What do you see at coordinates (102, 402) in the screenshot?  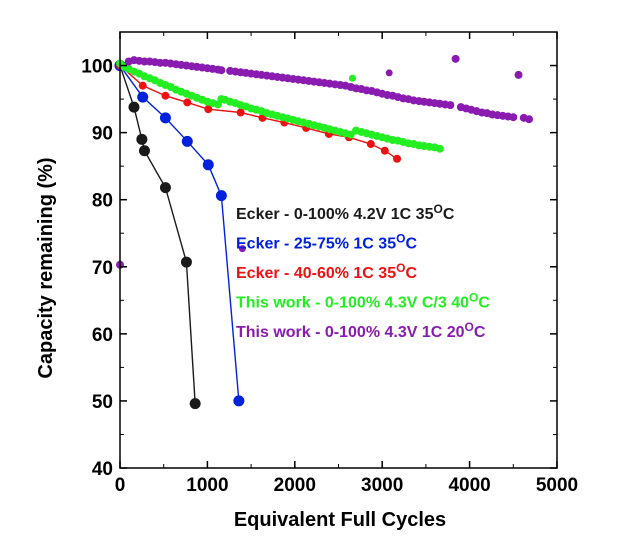 I see `y-tick-label: 50` at bounding box center [102, 402].